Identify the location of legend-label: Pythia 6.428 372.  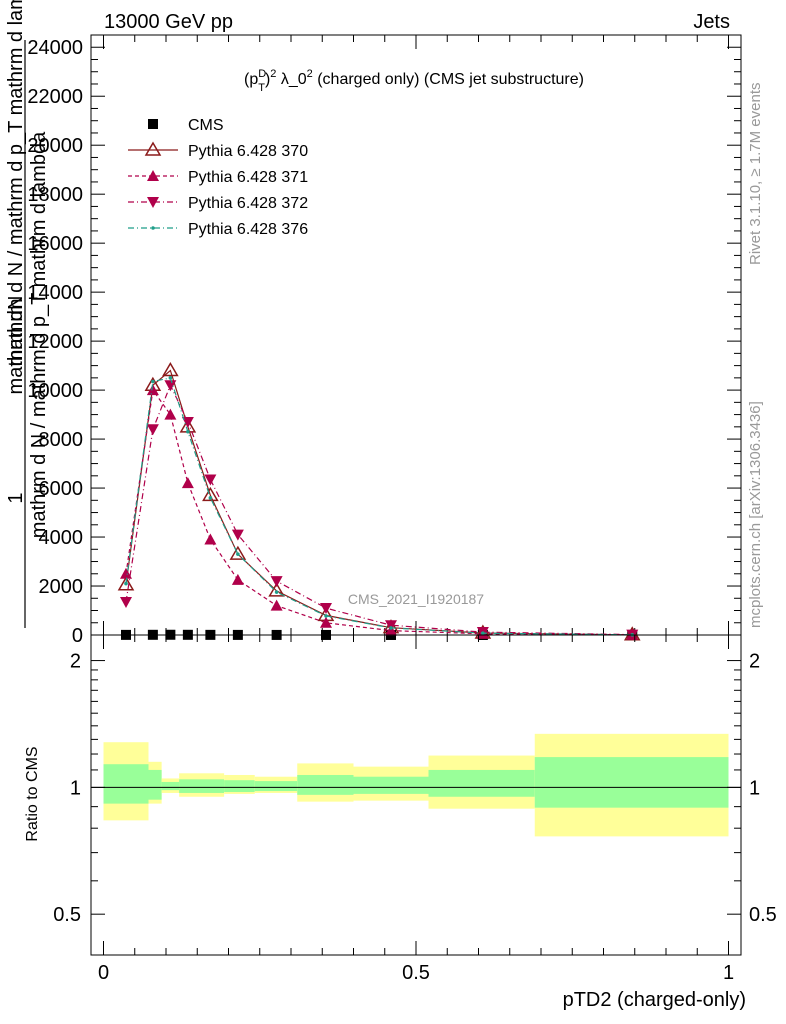
(248, 203).